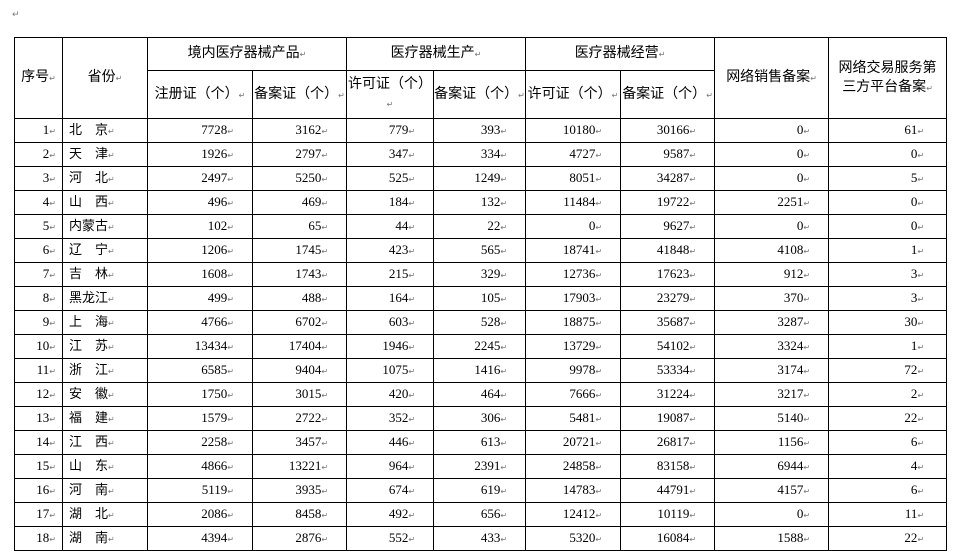 Image resolution: width=963 pixels, height=551 pixels. Describe the element at coordinates (299, 514) in the screenshot. I see `cell-filing: 8458` at that location.